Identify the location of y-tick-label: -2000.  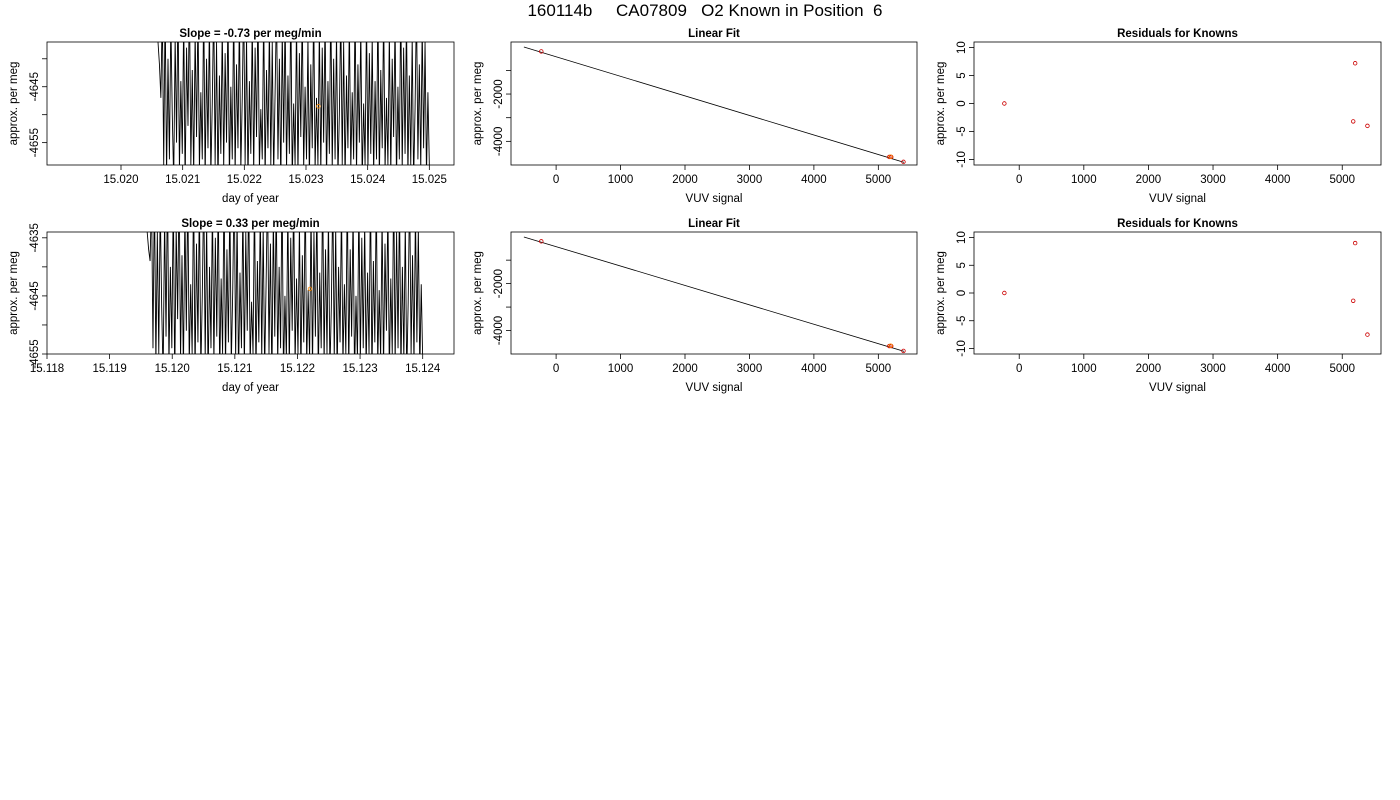
(499, 283).